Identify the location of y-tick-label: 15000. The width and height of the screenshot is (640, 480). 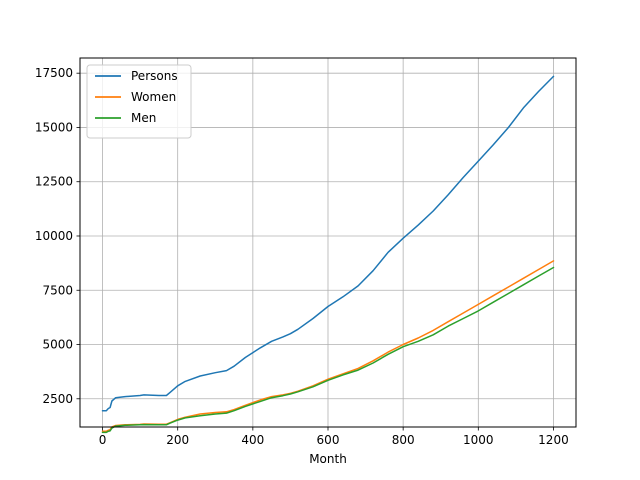
(54, 127).